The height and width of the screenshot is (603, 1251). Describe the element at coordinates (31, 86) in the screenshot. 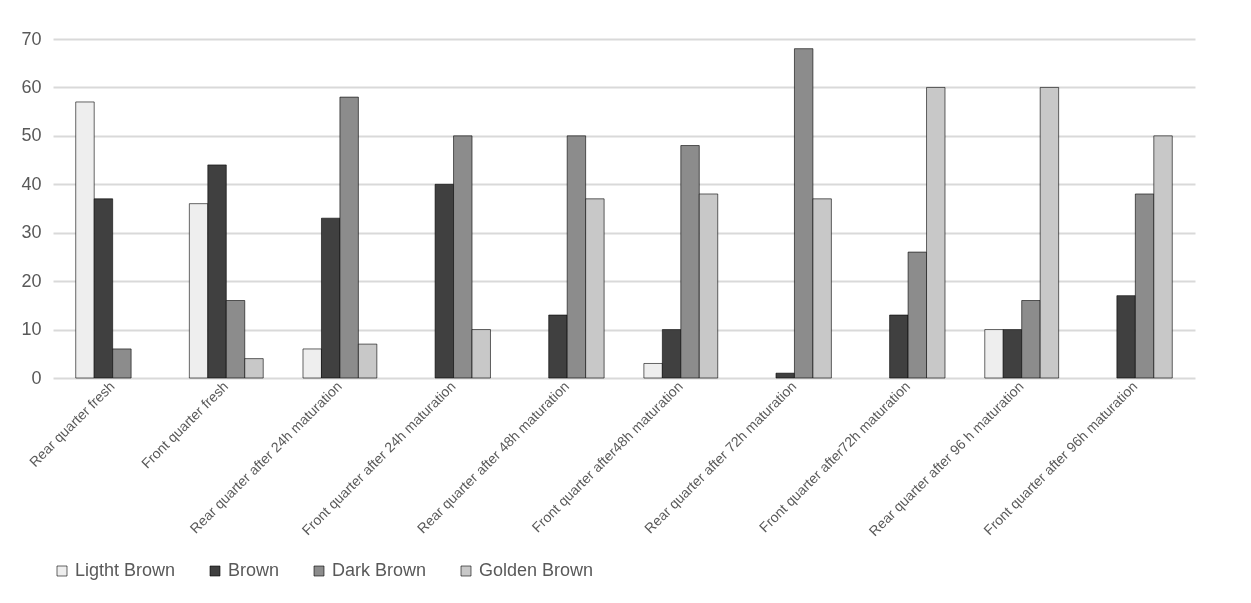

I see `y-tick-label: 60` at that location.